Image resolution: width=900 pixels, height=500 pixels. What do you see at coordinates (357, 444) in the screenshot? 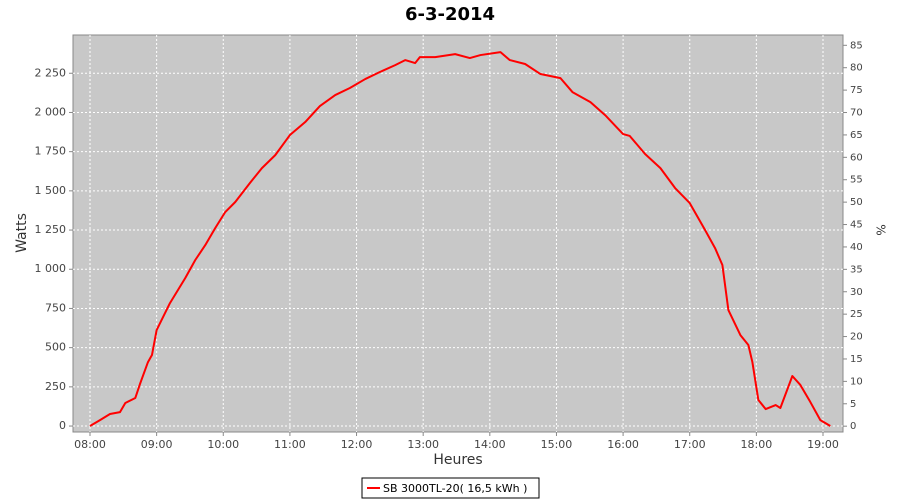
I see `x-tick-label: 12:00` at bounding box center [357, 444].